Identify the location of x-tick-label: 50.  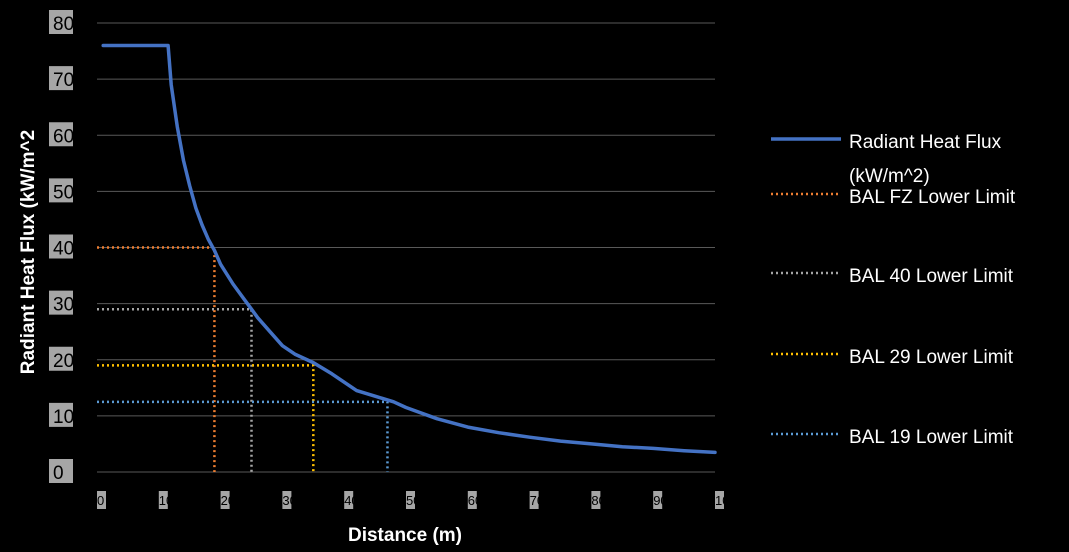
(413, 500).